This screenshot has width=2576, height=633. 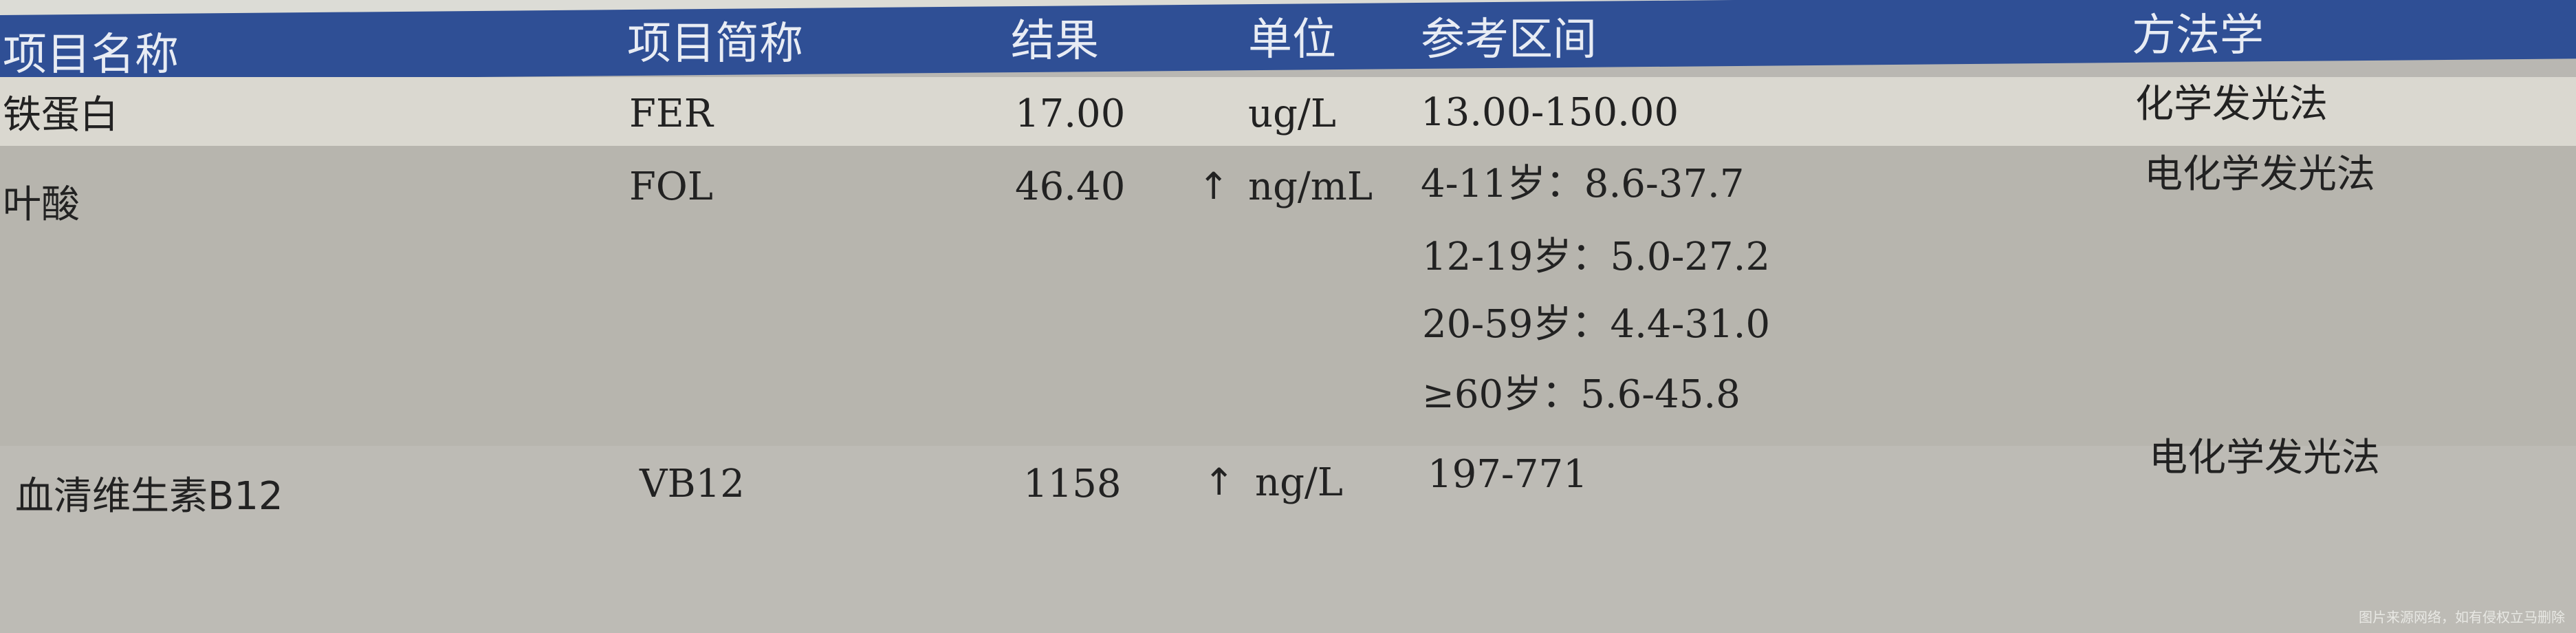 I want to click on item-unit: ng/L, so click(x=1299, y=482).